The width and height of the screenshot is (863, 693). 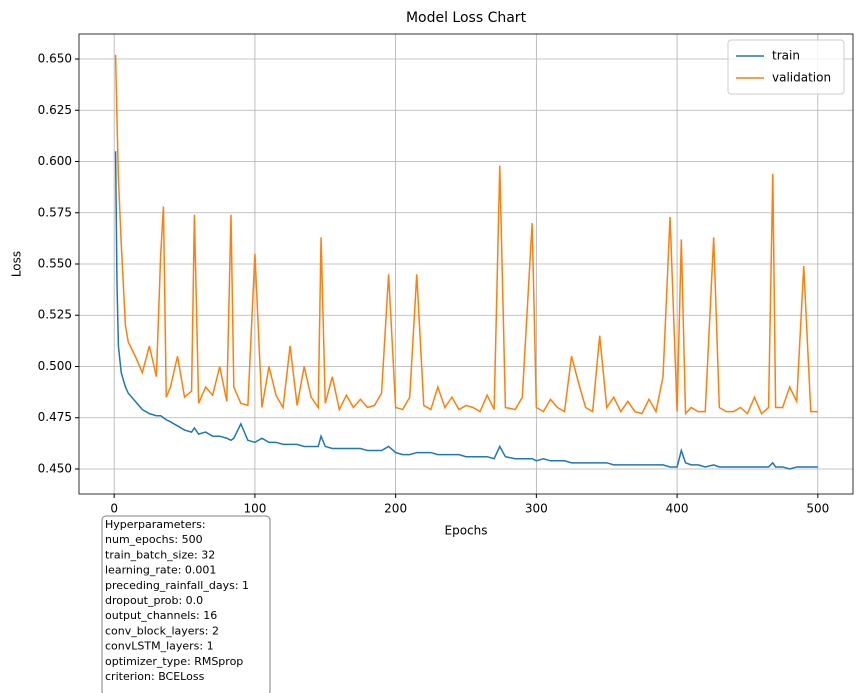 What do you see at coordinates (17, 264) in the screenshot?
I see `y-axis-label: Loss` at bounding box center [17, 264].